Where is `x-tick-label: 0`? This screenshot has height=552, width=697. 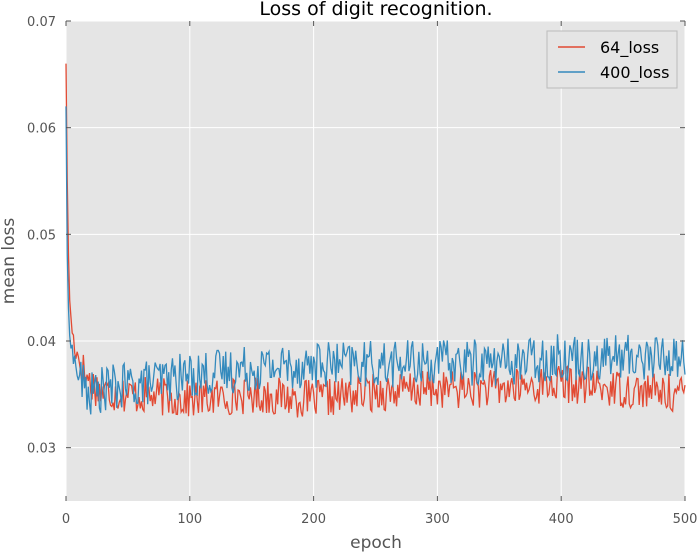 x-tick-label: 0 is located at coordinates (66, 519).